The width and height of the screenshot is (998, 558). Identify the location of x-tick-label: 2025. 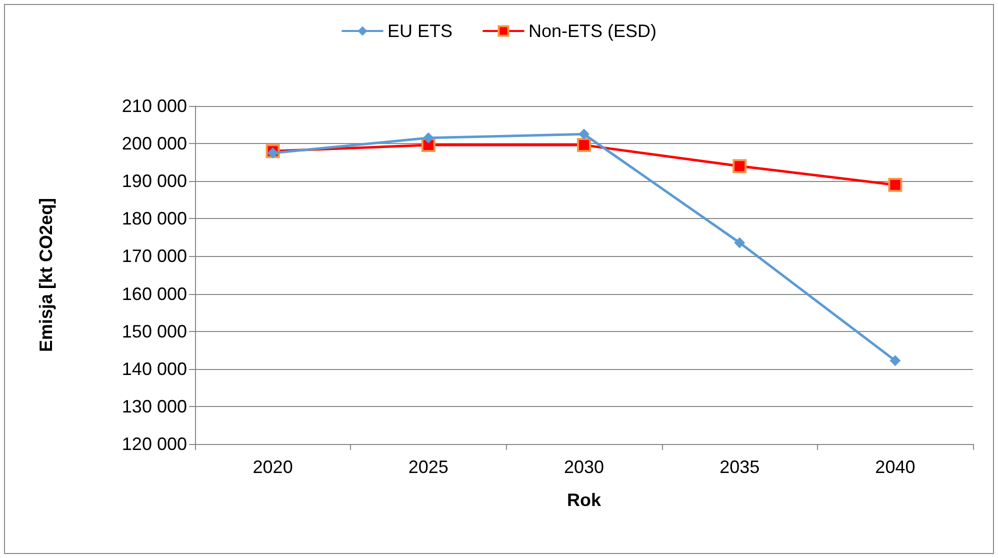
(428, 467).